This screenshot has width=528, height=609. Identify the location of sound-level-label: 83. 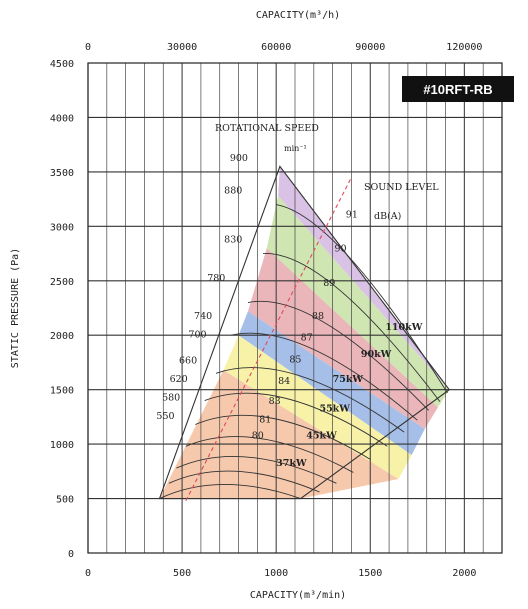
(275, 401).